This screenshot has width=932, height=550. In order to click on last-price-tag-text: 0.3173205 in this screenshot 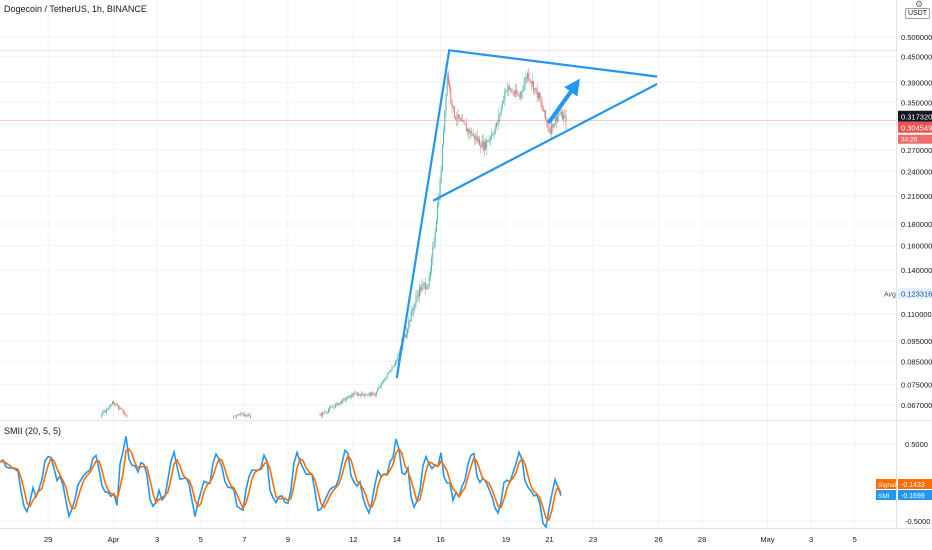, I will do `click(916, 116)`.